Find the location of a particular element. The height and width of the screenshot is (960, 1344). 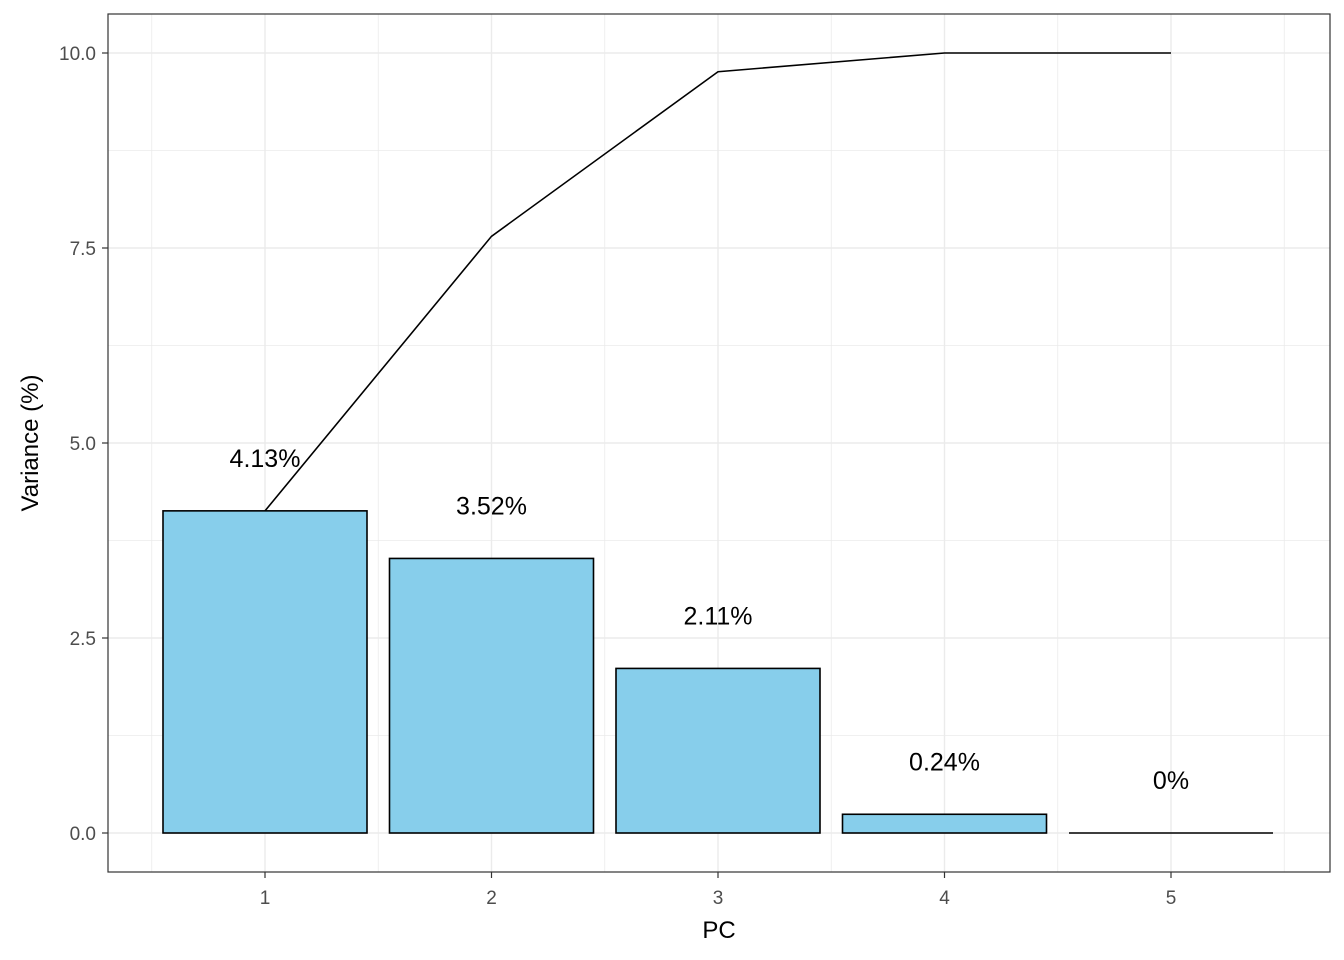

x-tick-label: 4 is located at coordinates (944, 898).